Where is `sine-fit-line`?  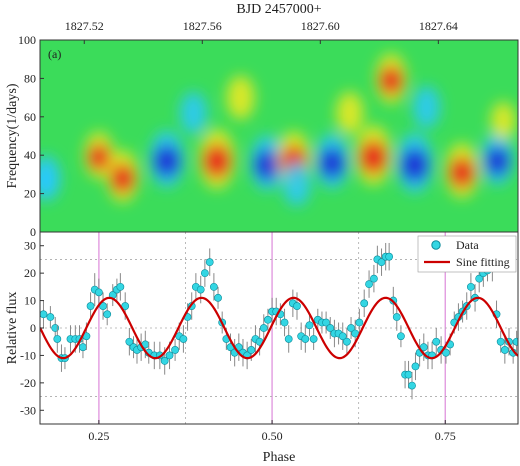 sine-fit-line is located at coordinates (279, 328).